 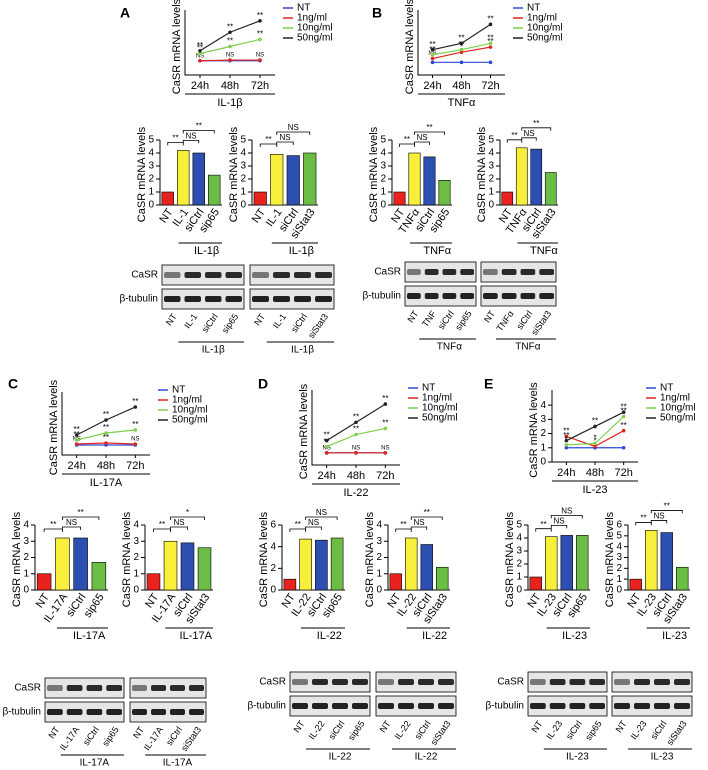 What do you see at coordinates (619, 525) in the screenshot?
I see `y-tick-label: 6` at bounding box center [619, 525].